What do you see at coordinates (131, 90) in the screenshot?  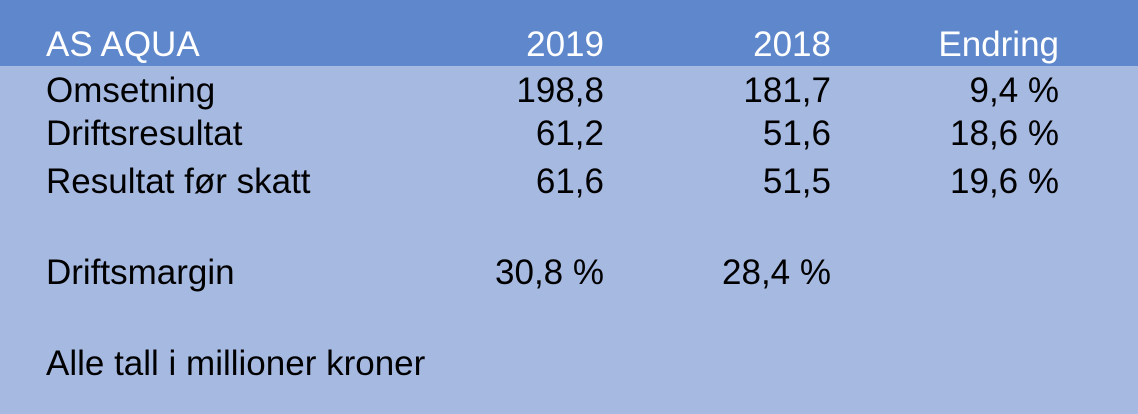 I see `row-label: Omsetning` at bounding box center [131, 90].